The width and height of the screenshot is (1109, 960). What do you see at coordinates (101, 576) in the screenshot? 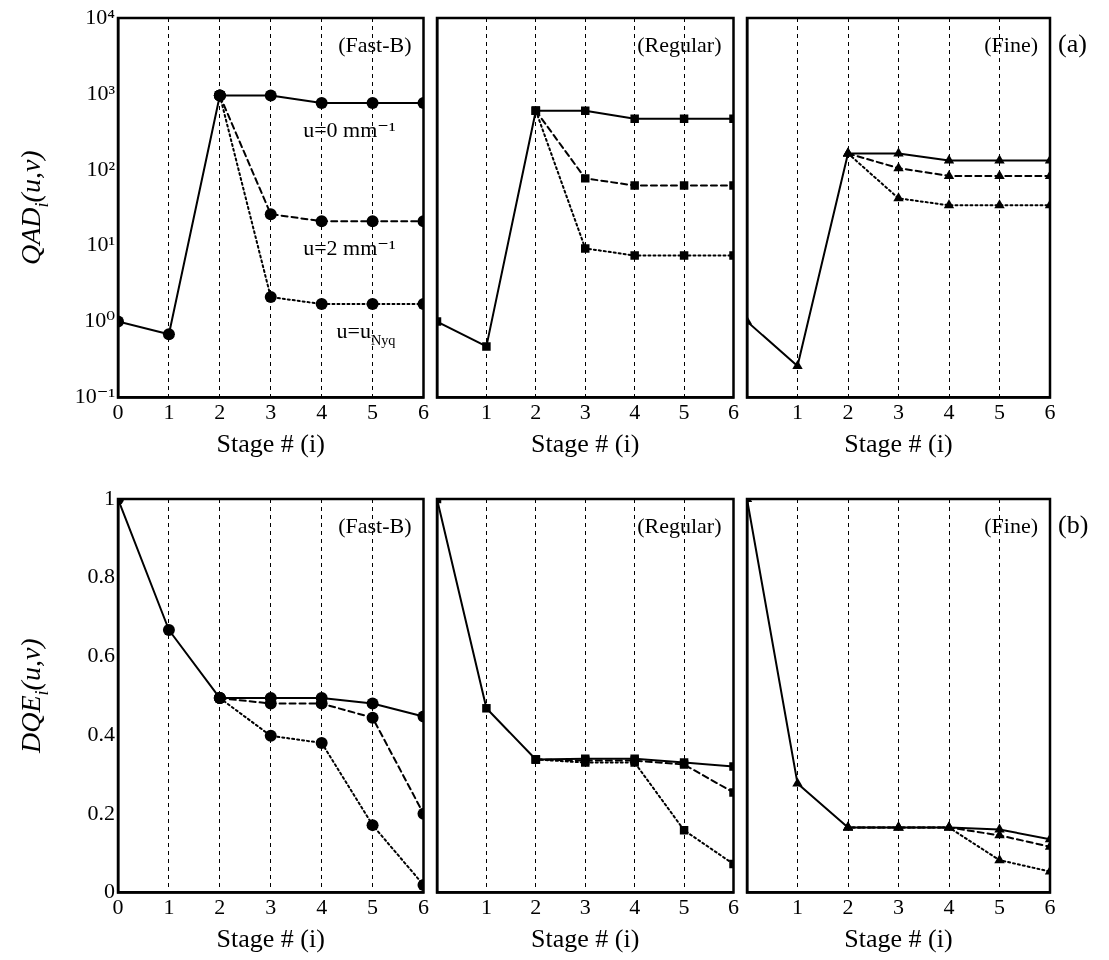
I see `y-tick-label: 0.8` at bounding box center [101, 576].